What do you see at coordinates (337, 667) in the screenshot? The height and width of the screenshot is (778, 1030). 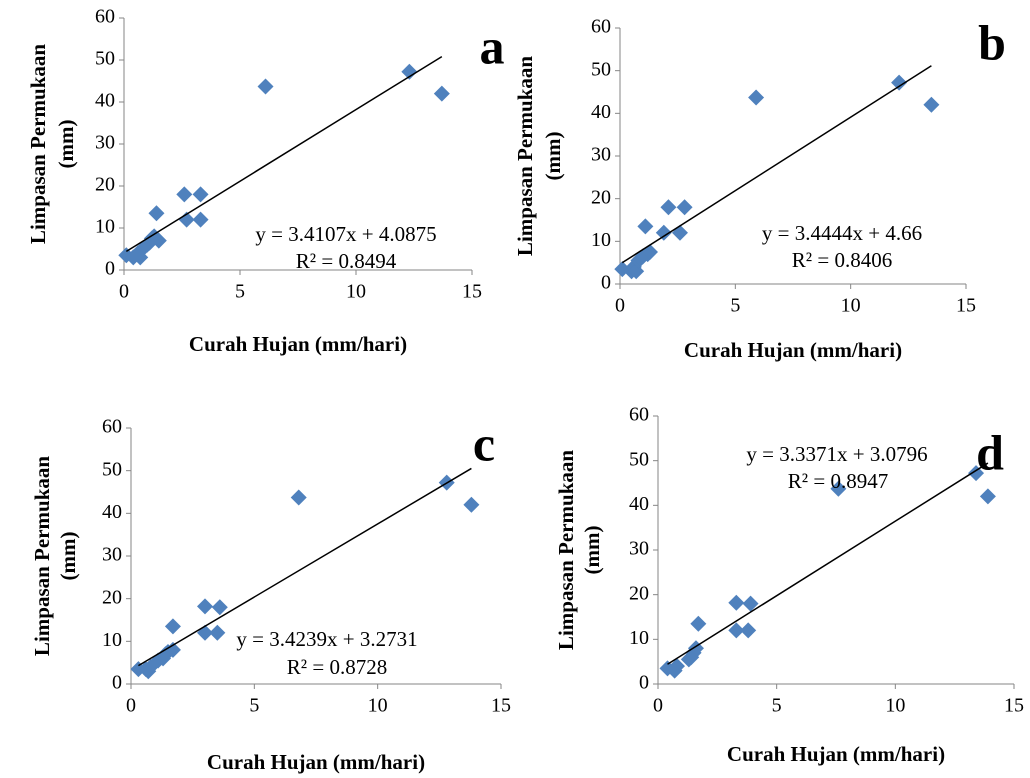 I see `r-squared: R² = 0.8728` at bounding box center [337, 667].